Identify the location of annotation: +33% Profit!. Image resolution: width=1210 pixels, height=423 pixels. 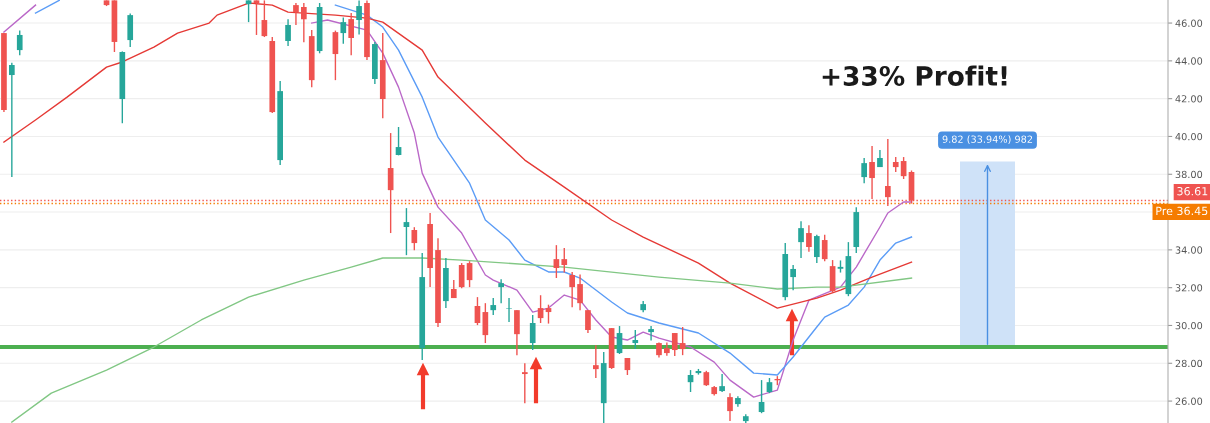
(914, 75).